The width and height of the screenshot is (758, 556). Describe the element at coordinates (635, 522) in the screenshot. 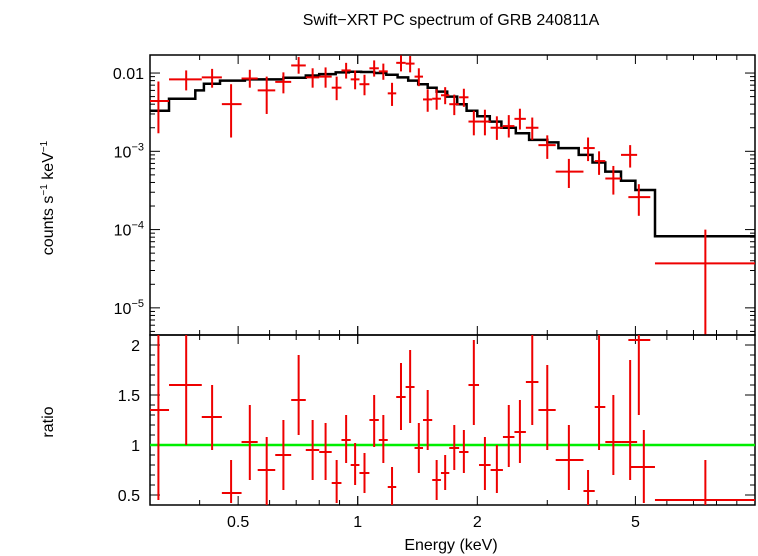

I see `x-tick-label: 5` at that location.